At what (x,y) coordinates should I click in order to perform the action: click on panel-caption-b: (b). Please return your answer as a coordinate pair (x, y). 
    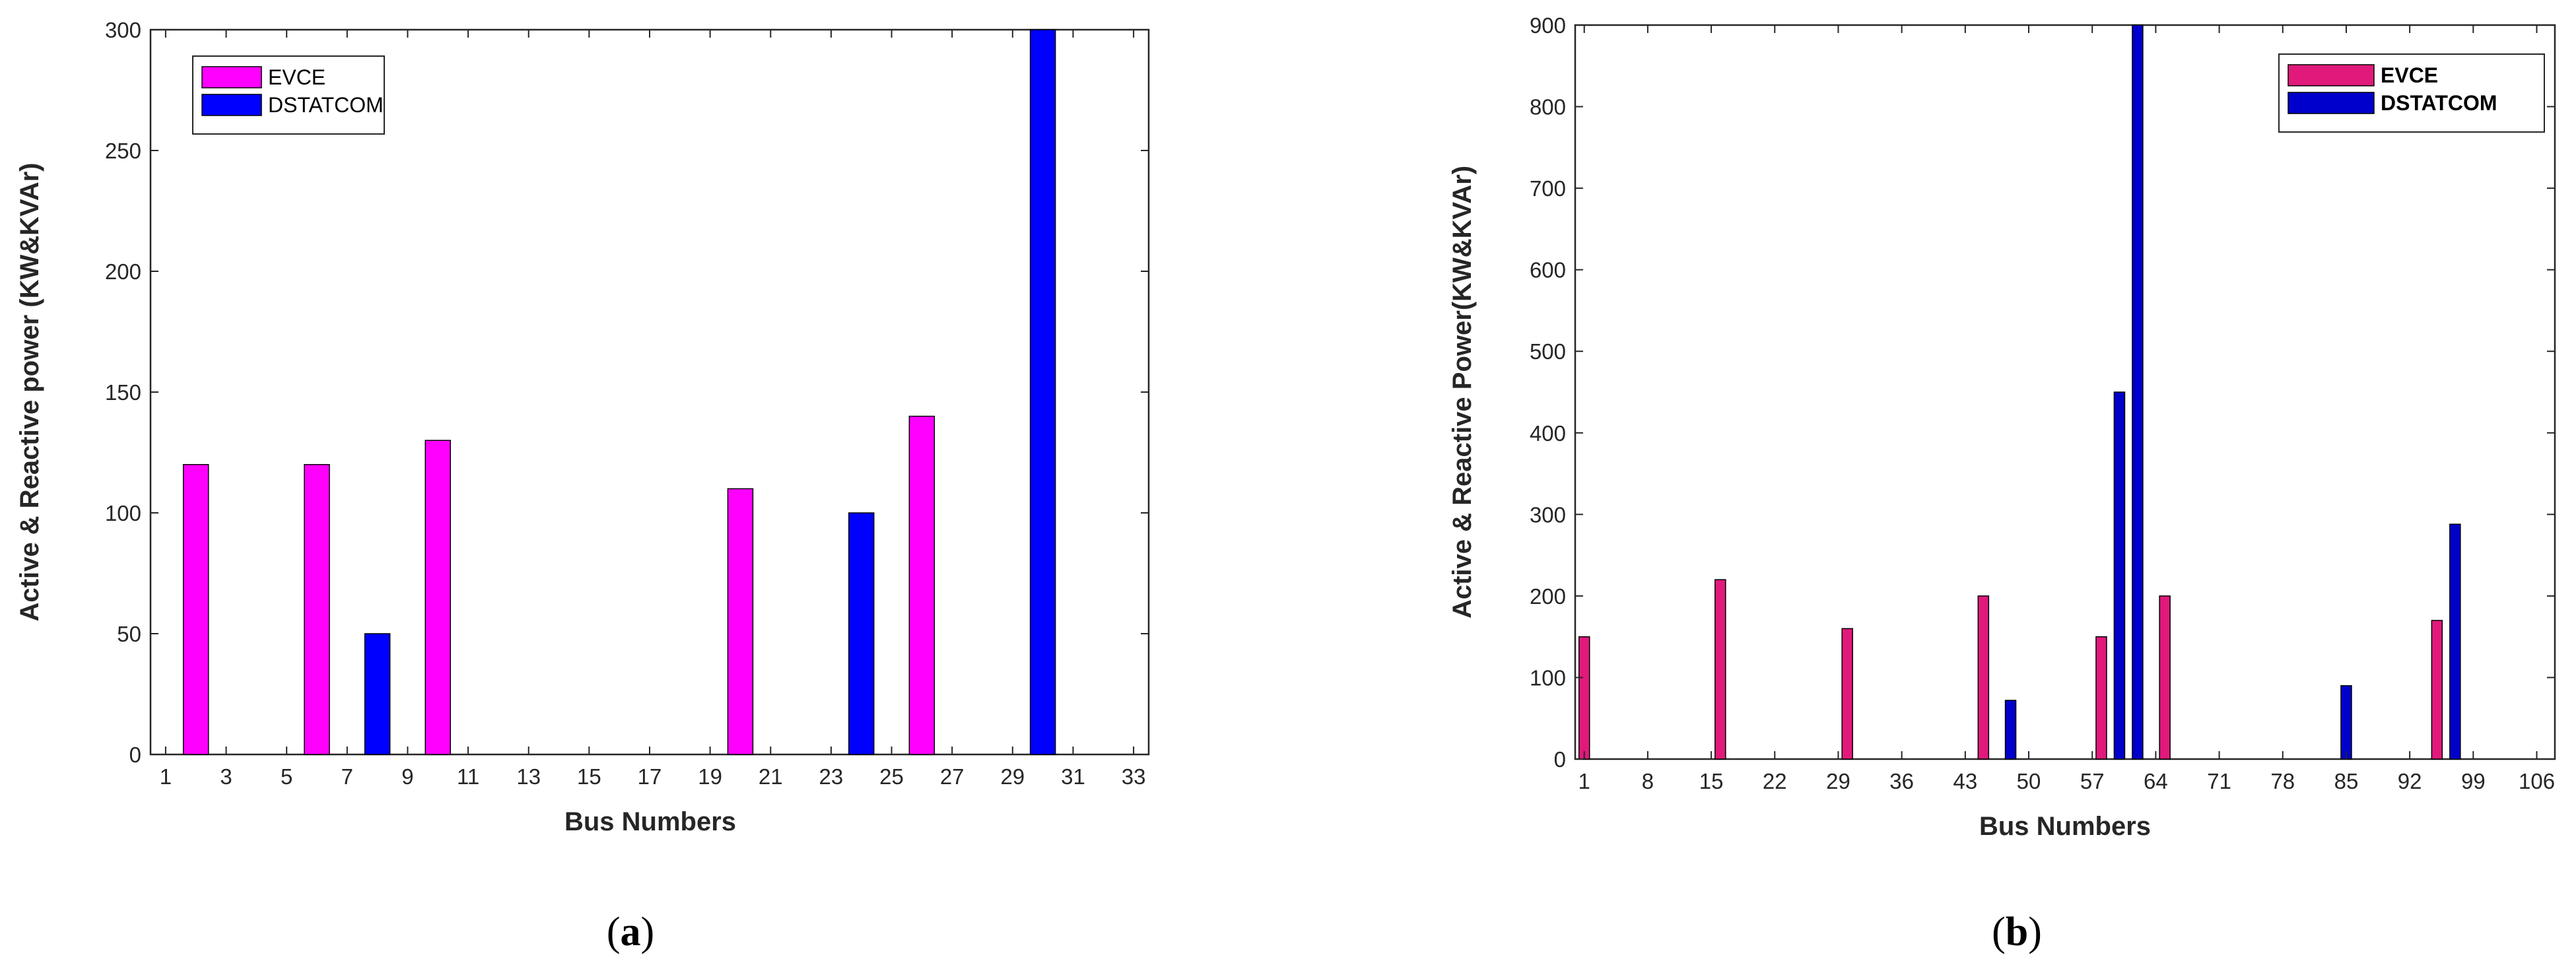
    Looking at the image, I should click on (2017, 932).